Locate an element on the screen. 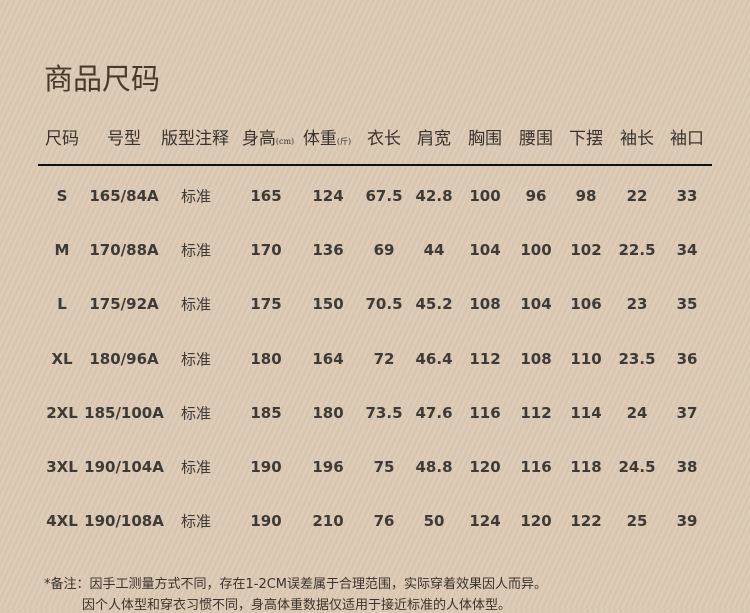 This screenshot has width=750, height=613. table-cell: 42.8 is located at coordinates (434, 196).